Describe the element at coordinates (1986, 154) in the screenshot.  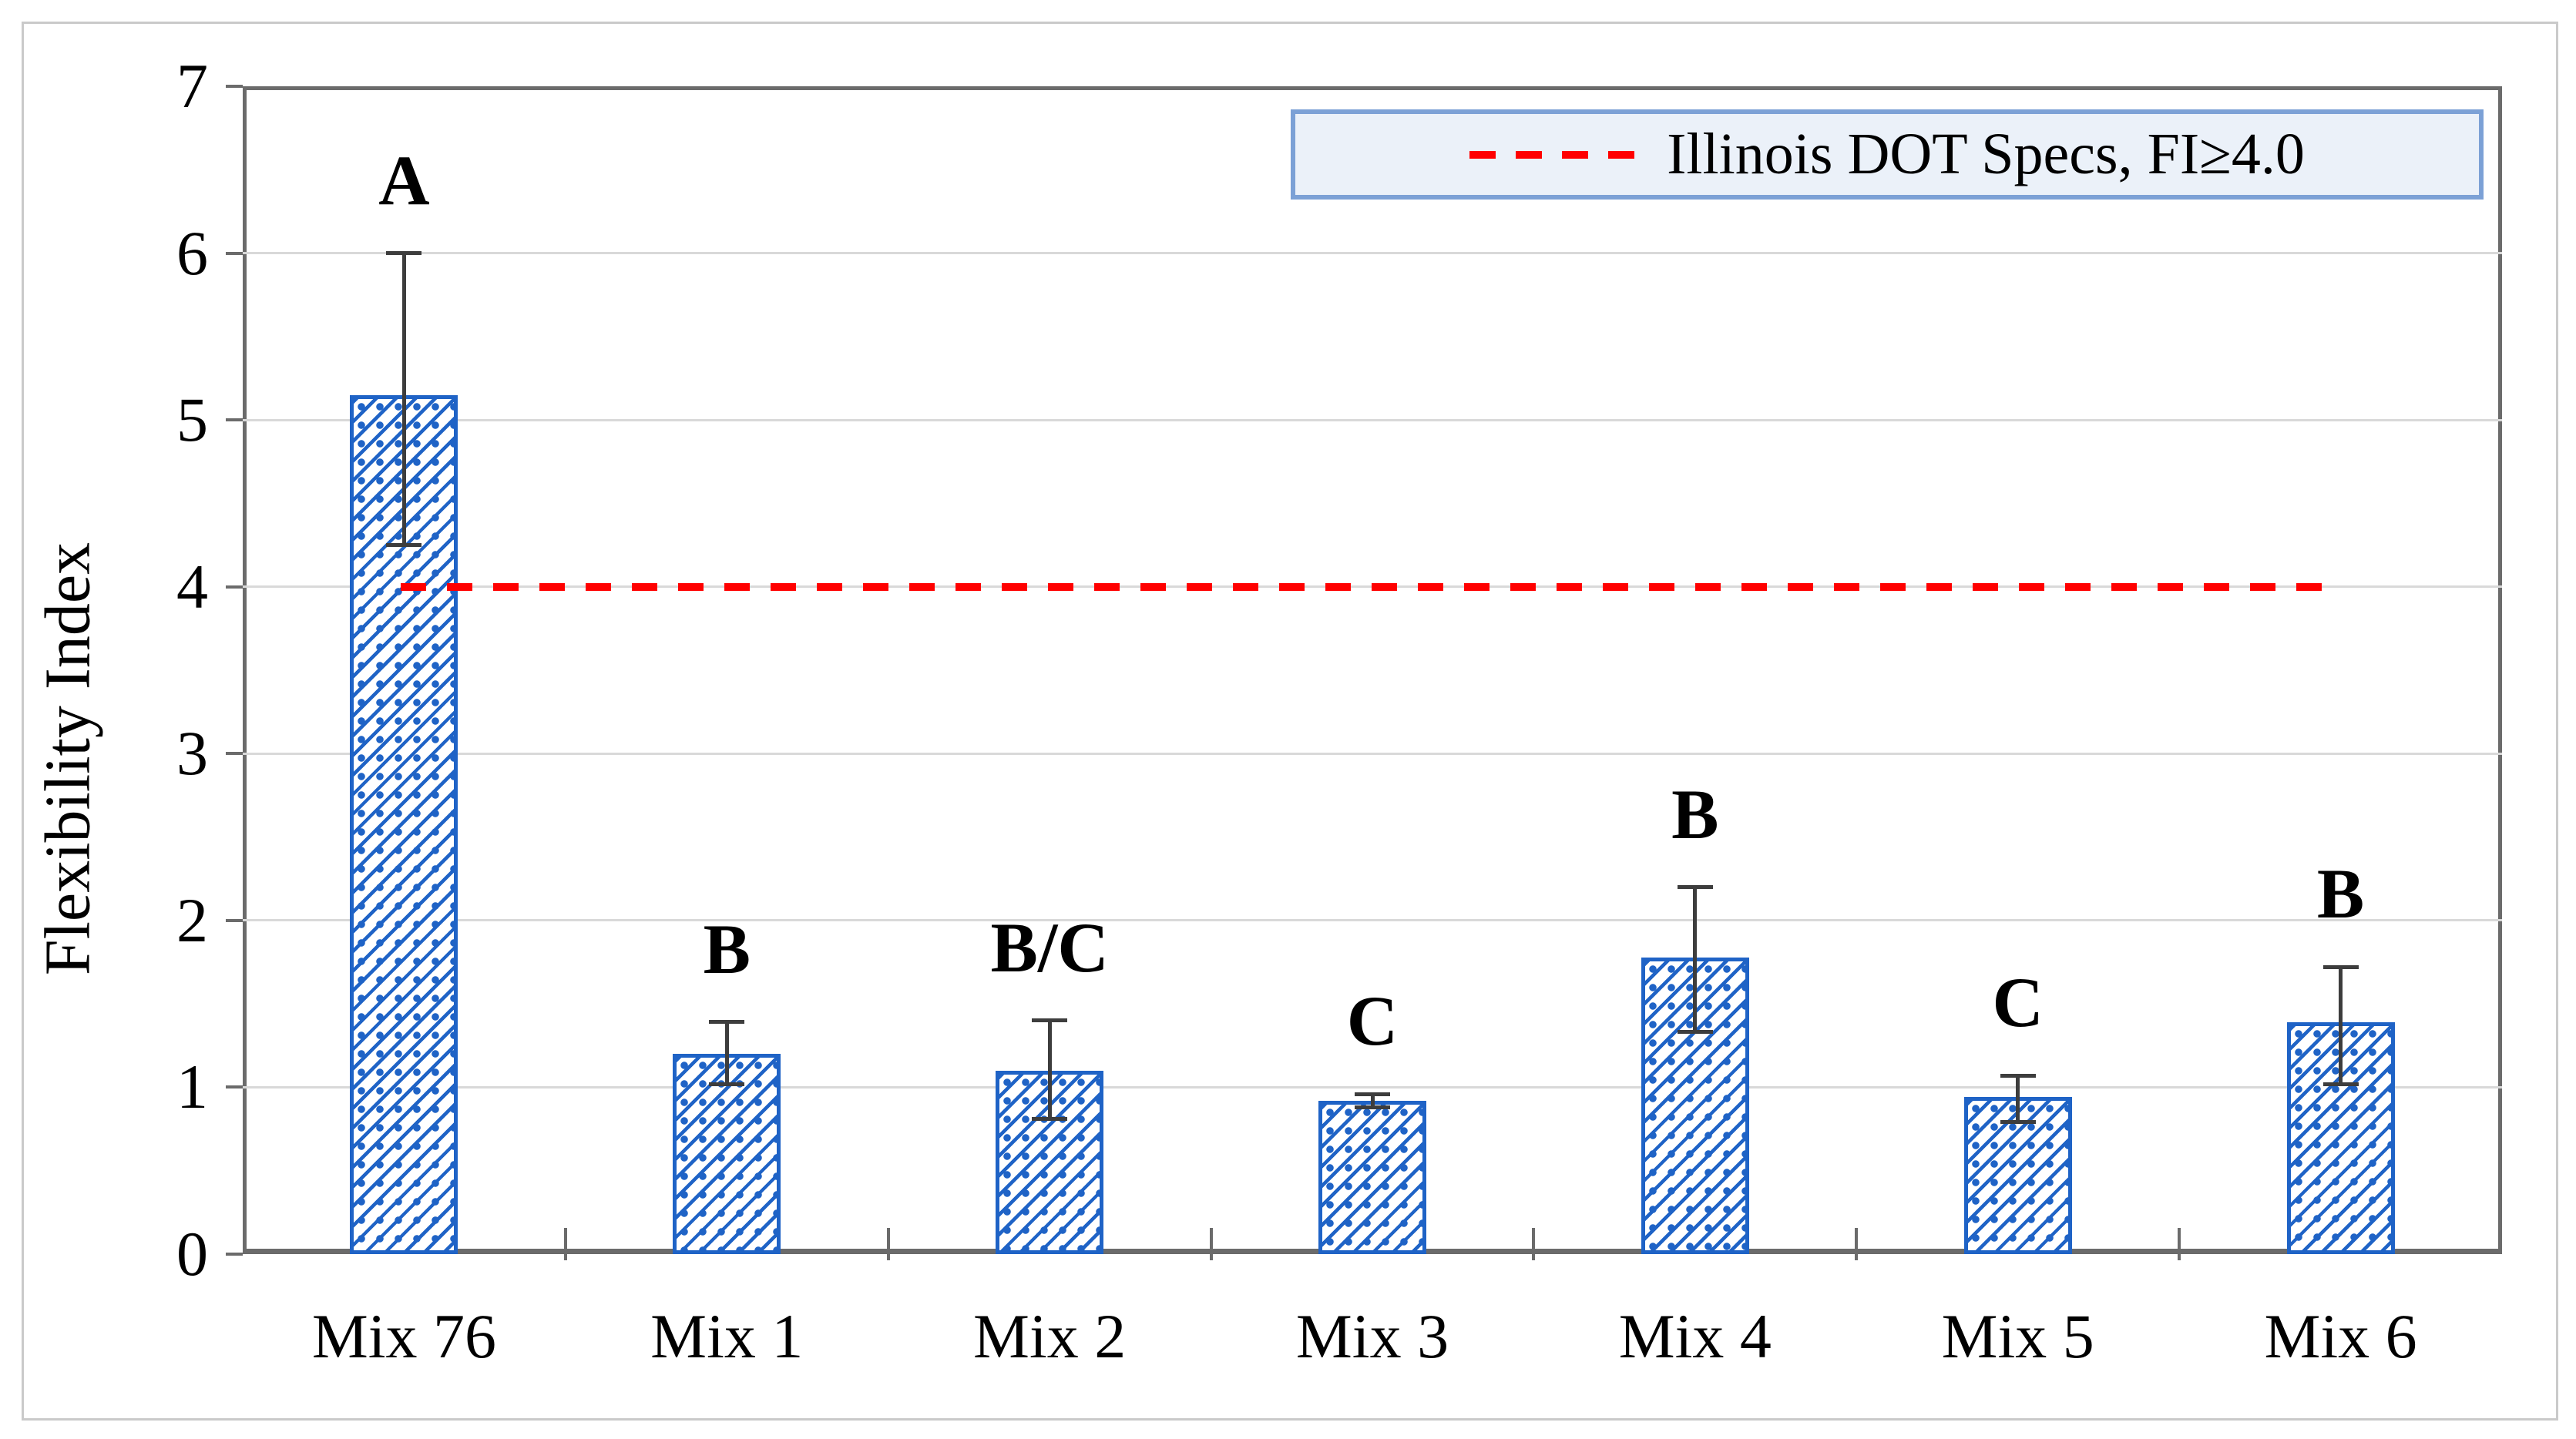
I see `legend-label: Illinois DOT Specs, FI≥4.0` at that location.